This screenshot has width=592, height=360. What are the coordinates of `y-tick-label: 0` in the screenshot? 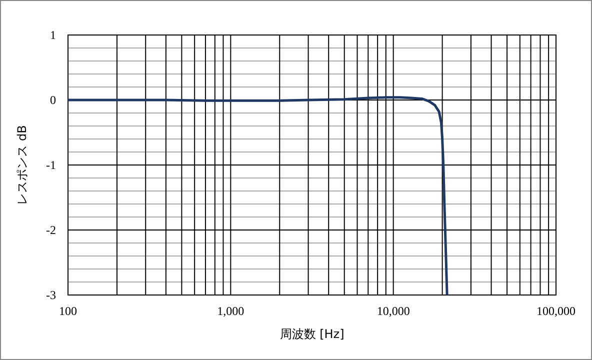 It's located at (53, 100).